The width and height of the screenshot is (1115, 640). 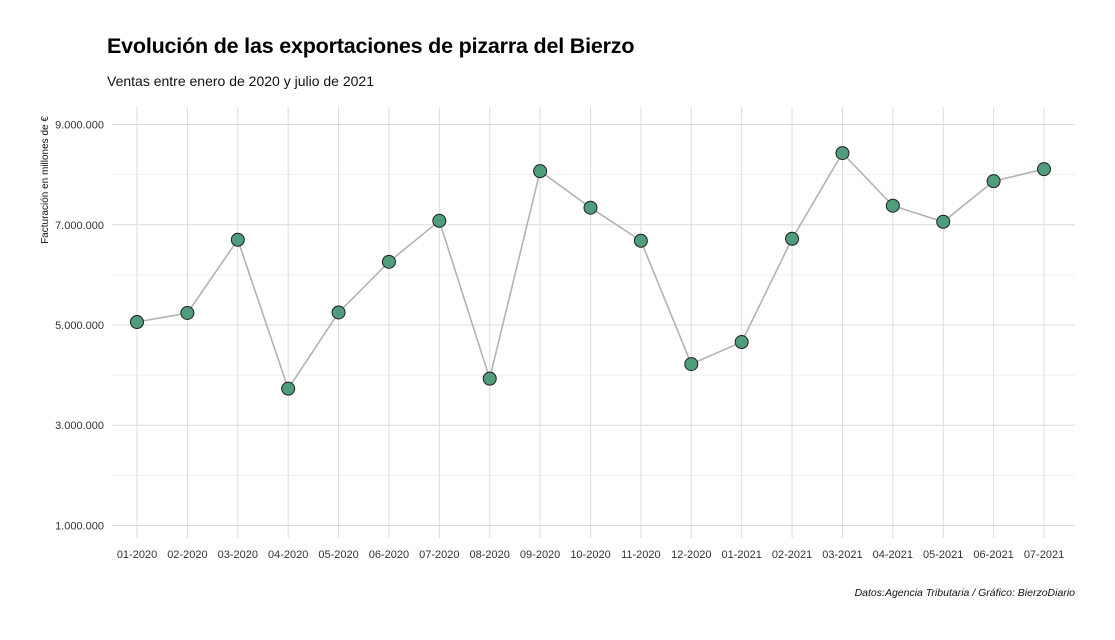 I want to click on x-tick-label: 07-2020, so click(x=439, y=555).